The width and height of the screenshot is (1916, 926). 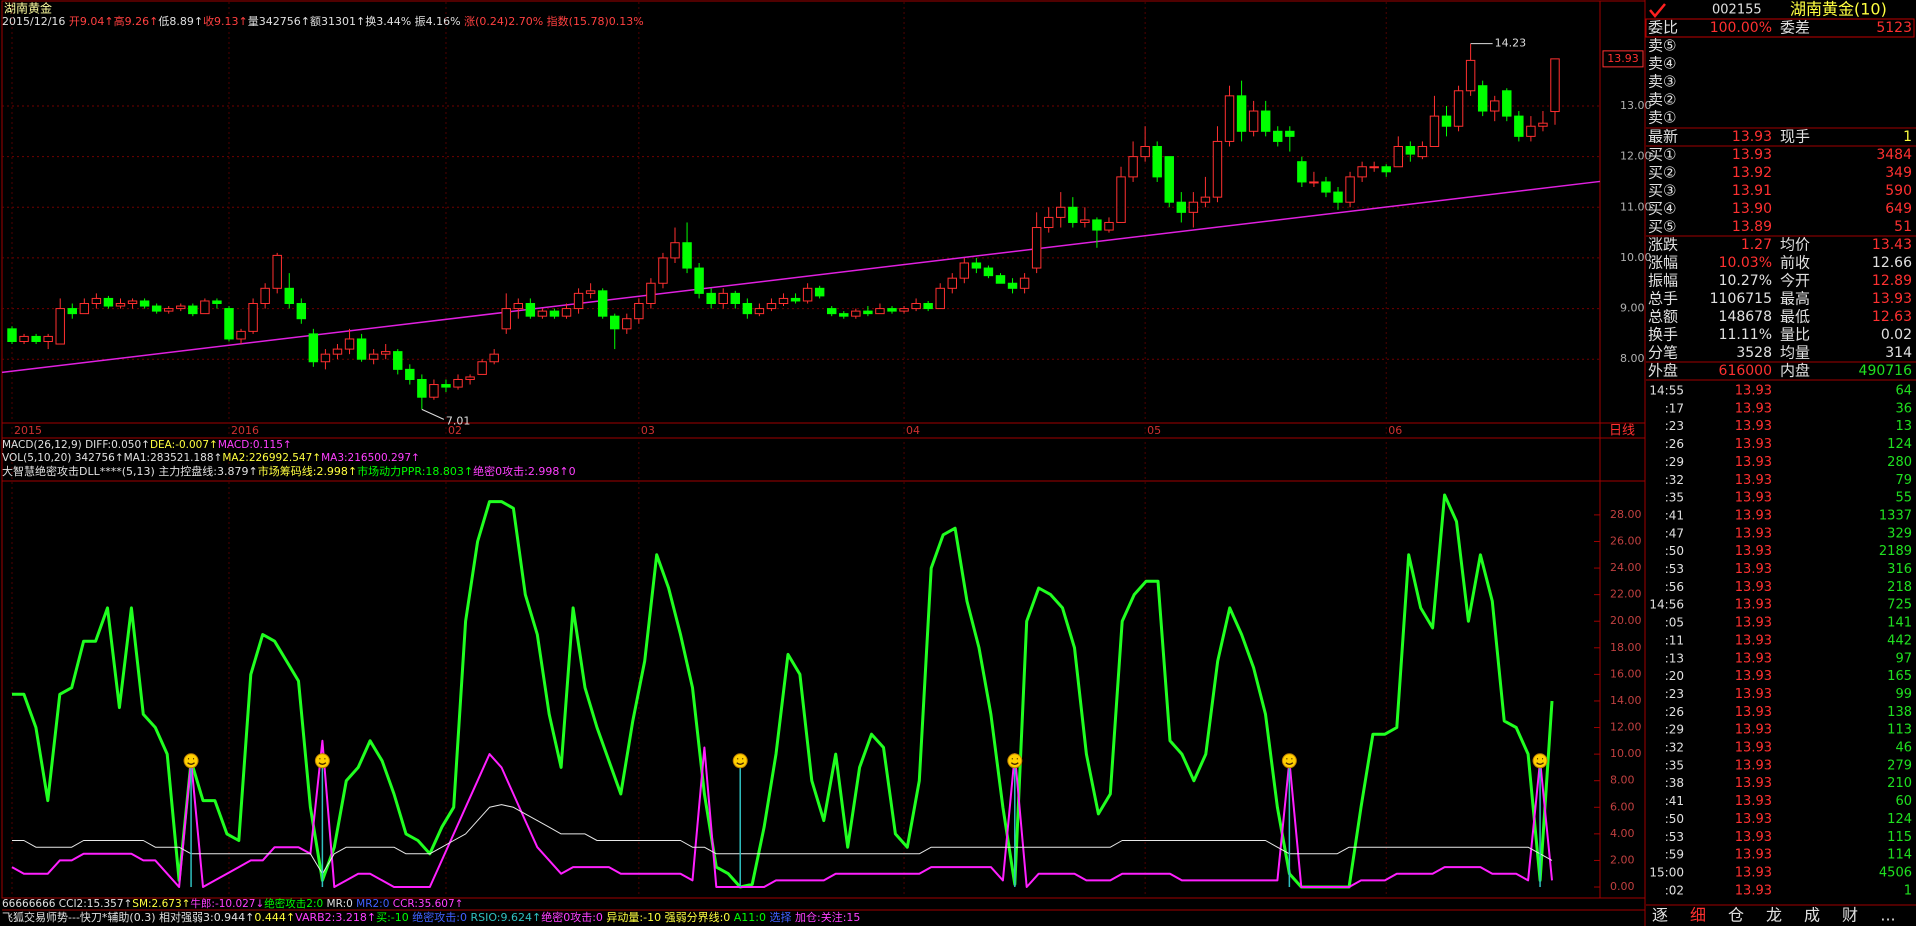 I want to click on segment: RSIO:9.624↑, so click(x=505, y=917).